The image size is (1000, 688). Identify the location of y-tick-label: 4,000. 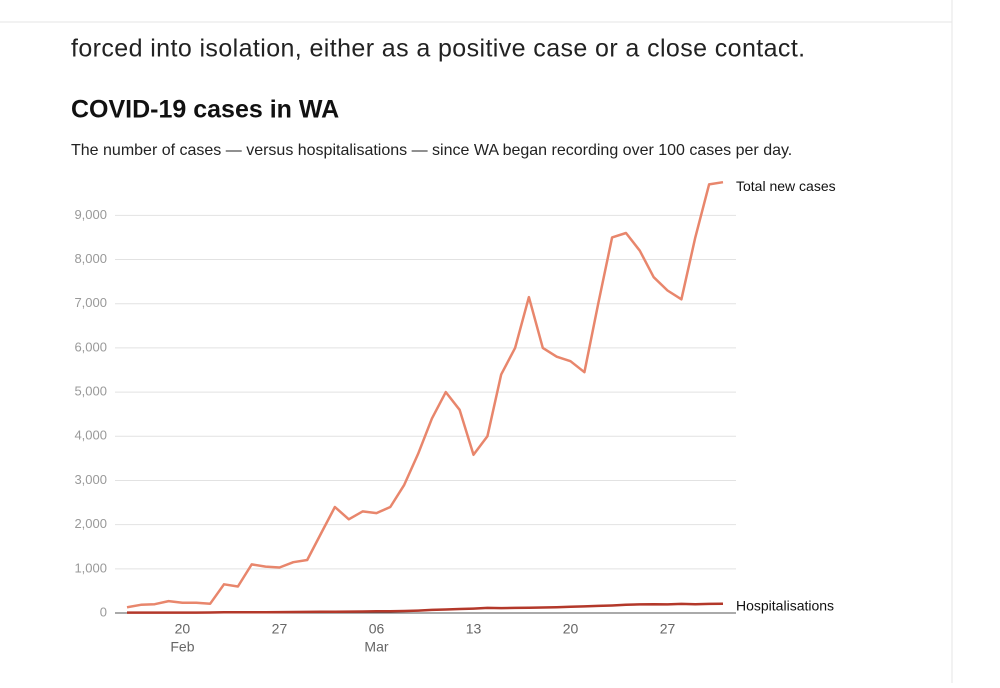
(90, 435).